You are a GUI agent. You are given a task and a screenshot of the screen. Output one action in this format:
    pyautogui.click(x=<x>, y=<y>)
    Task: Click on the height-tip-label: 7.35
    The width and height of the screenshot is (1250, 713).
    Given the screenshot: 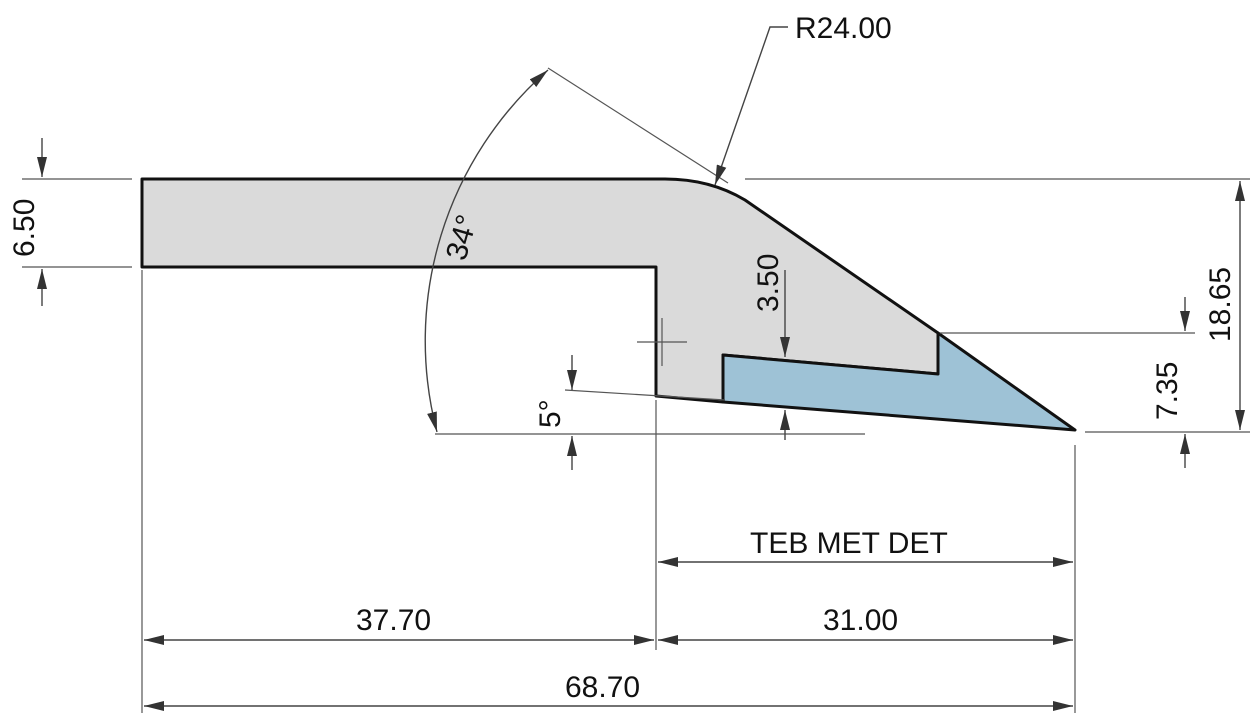 What is the action you would take?
    pyautogui.click(x=1167, y=391)
    